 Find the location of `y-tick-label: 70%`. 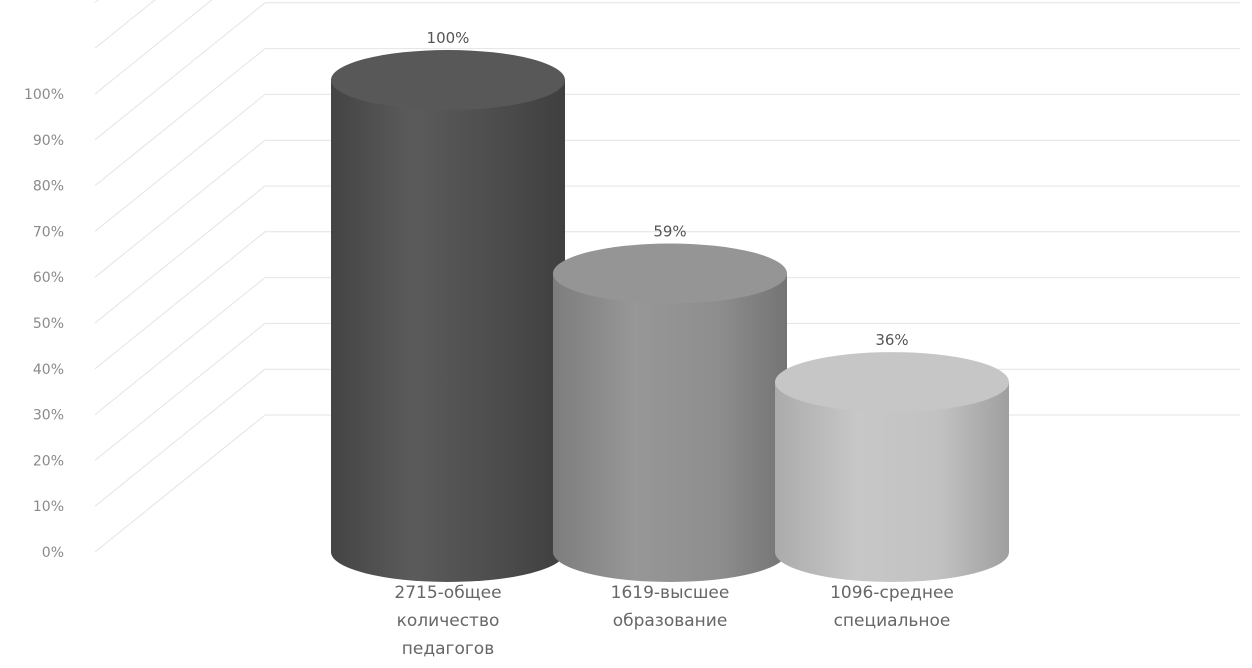

y-tick-label: 70% is located at coordinates (48, 232).